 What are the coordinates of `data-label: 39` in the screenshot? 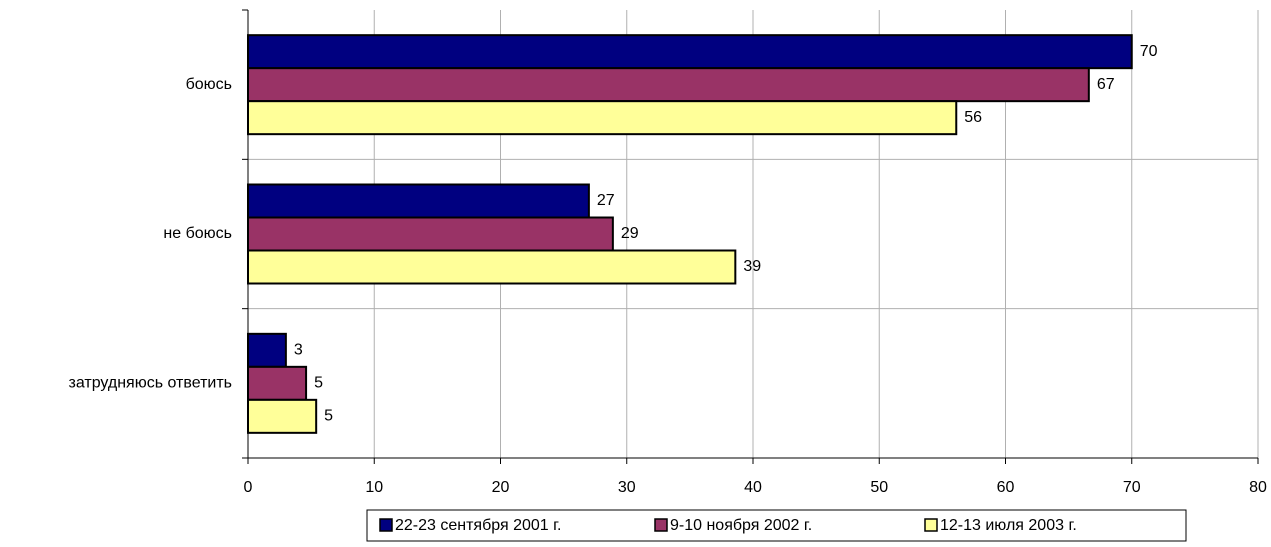 It's located at (752, 266).